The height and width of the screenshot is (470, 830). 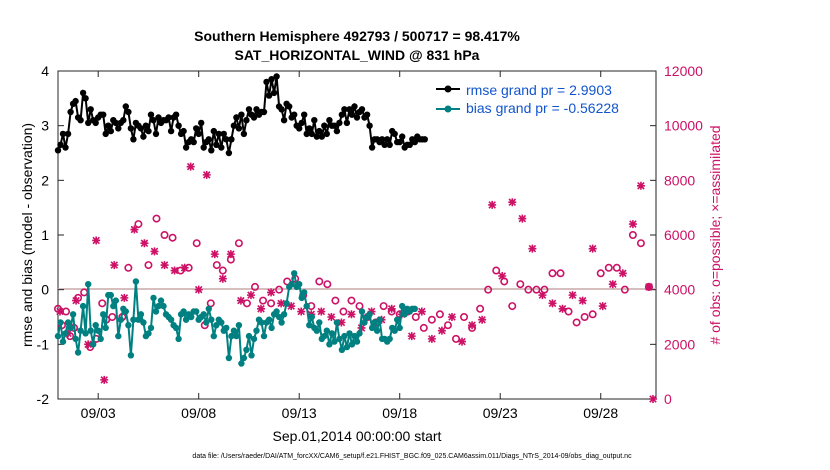 I want to click on x-tick-label: 09/23, so click(x=500, y=413).